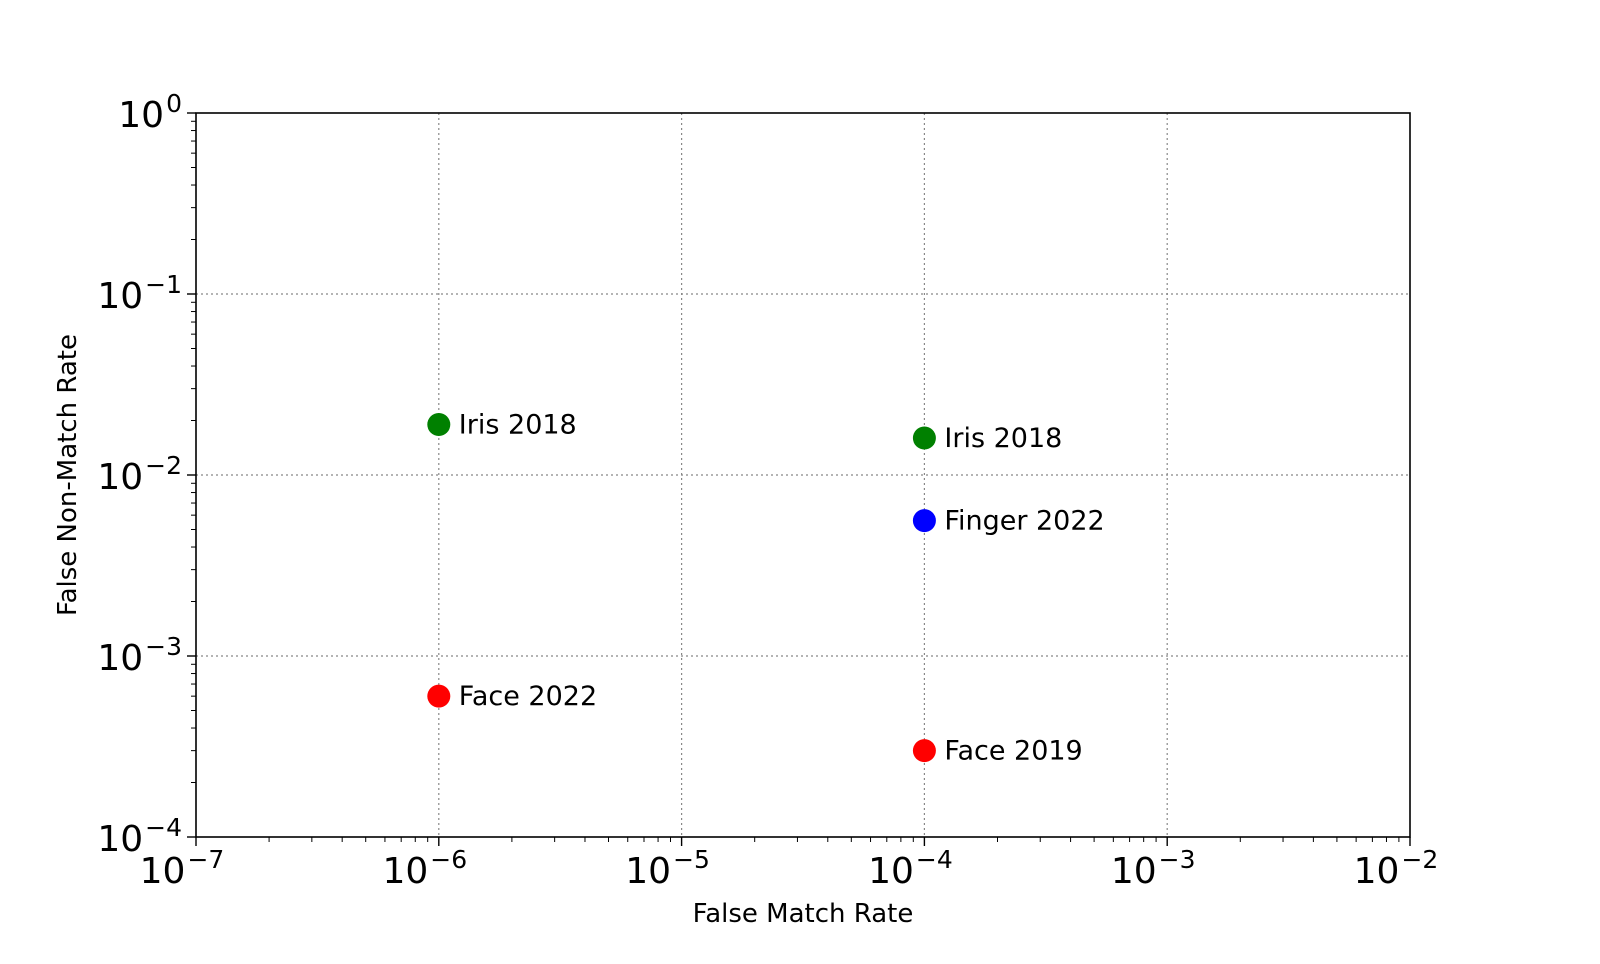  Describe the element at coordinates (528, 696) in the screenshot. I see `data-point-label: Face 2022` at that location.